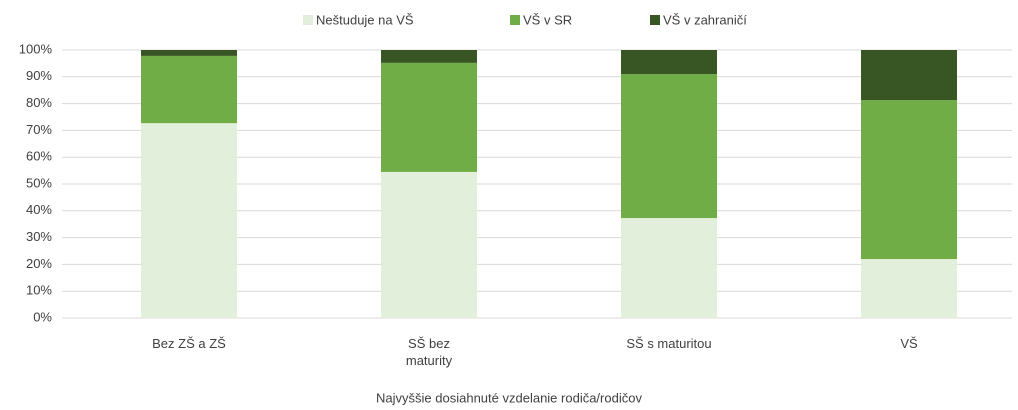  Describe the element at coordinates (189, 343) in the screenshot. I see `x-tick-label: Bez ZŠ a ZŠ` at that location.